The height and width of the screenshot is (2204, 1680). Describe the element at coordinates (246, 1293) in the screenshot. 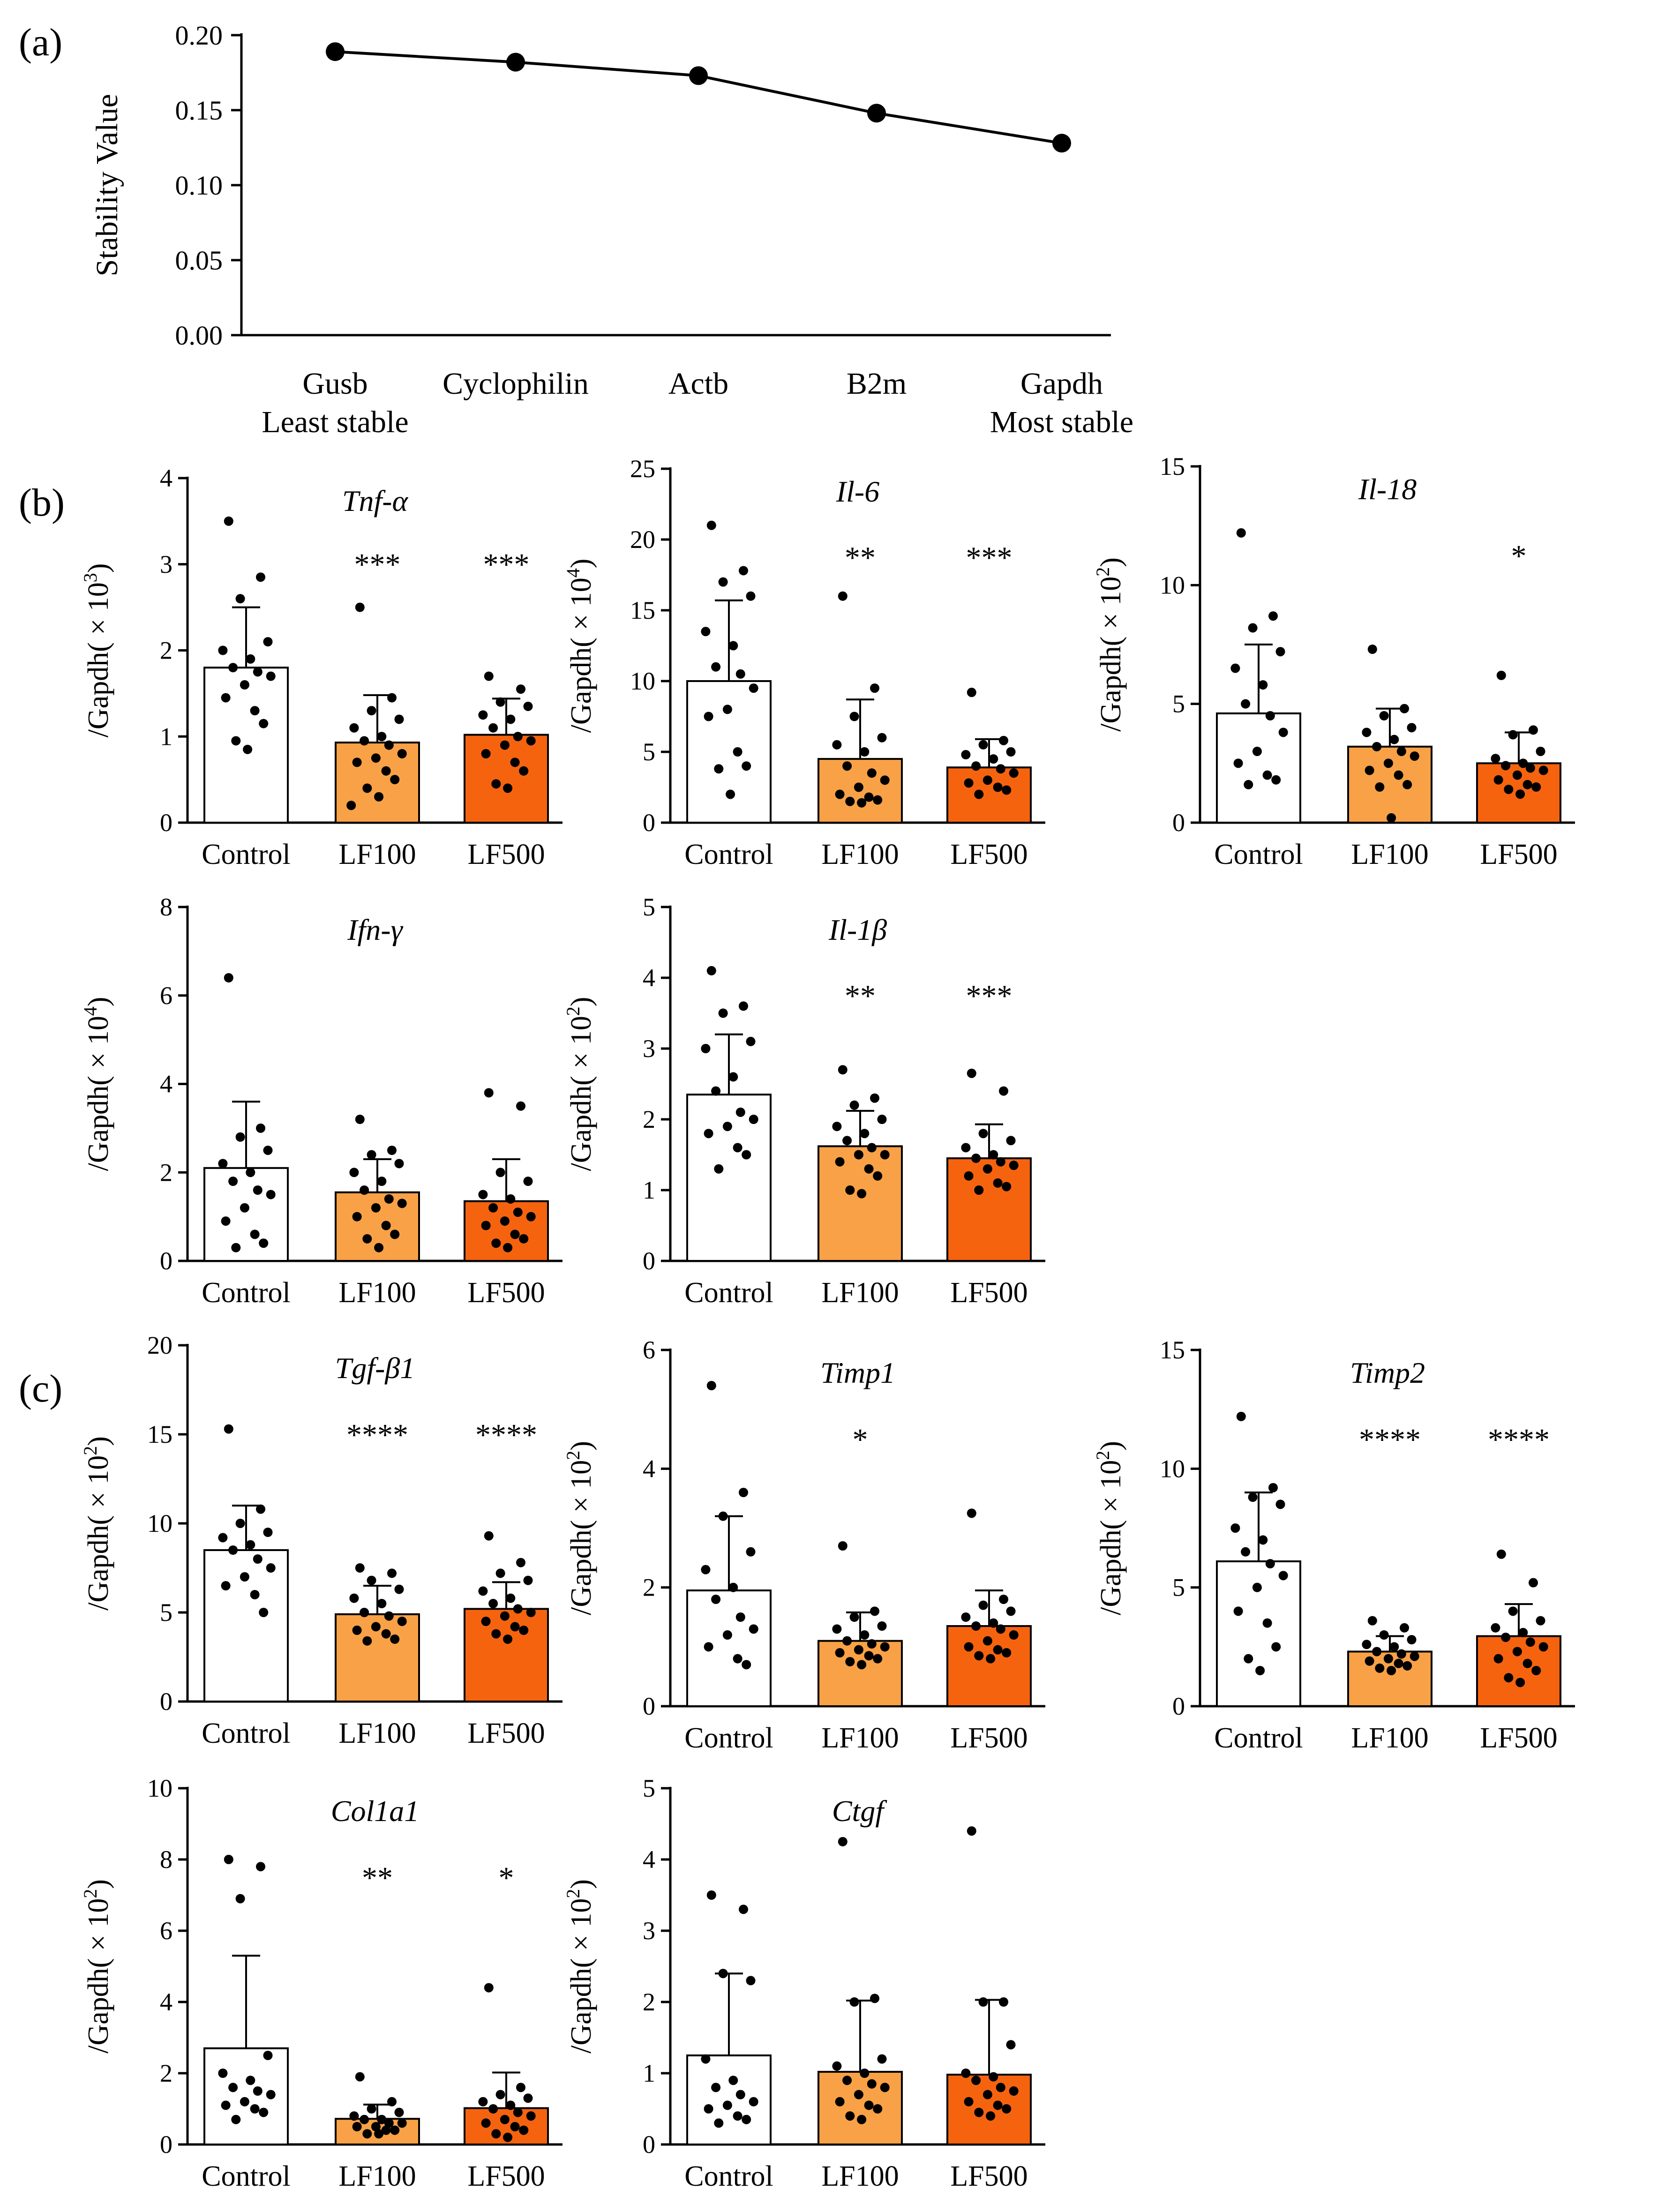

I see `ifng-category-label: Control` at that location.